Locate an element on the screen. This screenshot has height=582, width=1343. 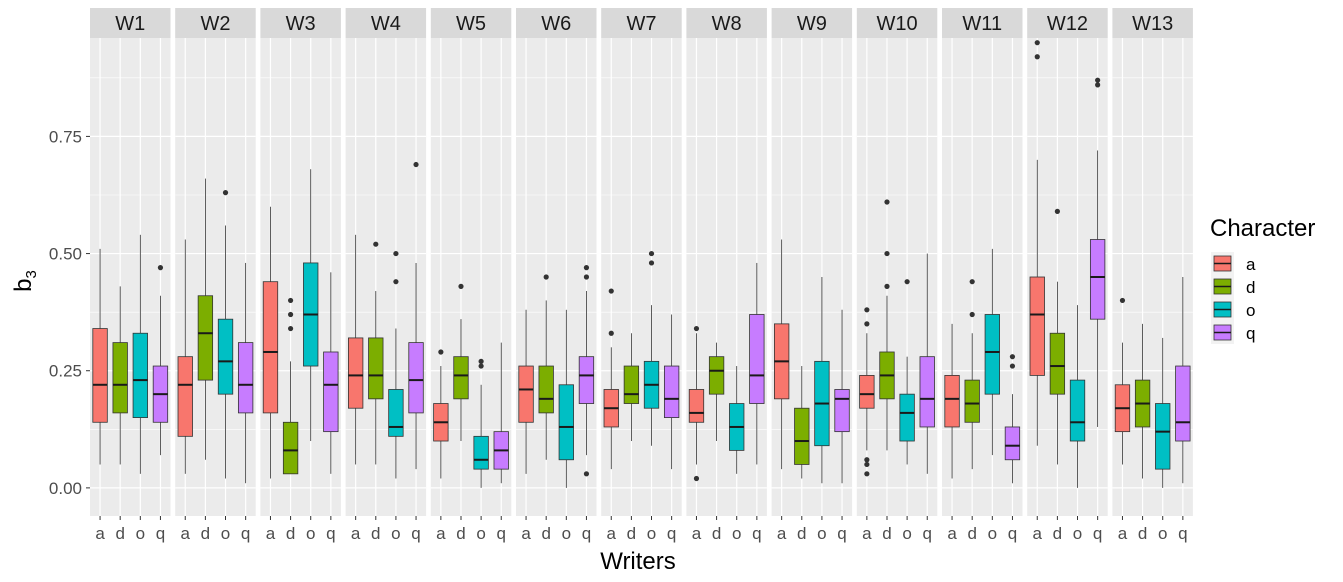
box-w10-a is located at coordinates (867, 392).